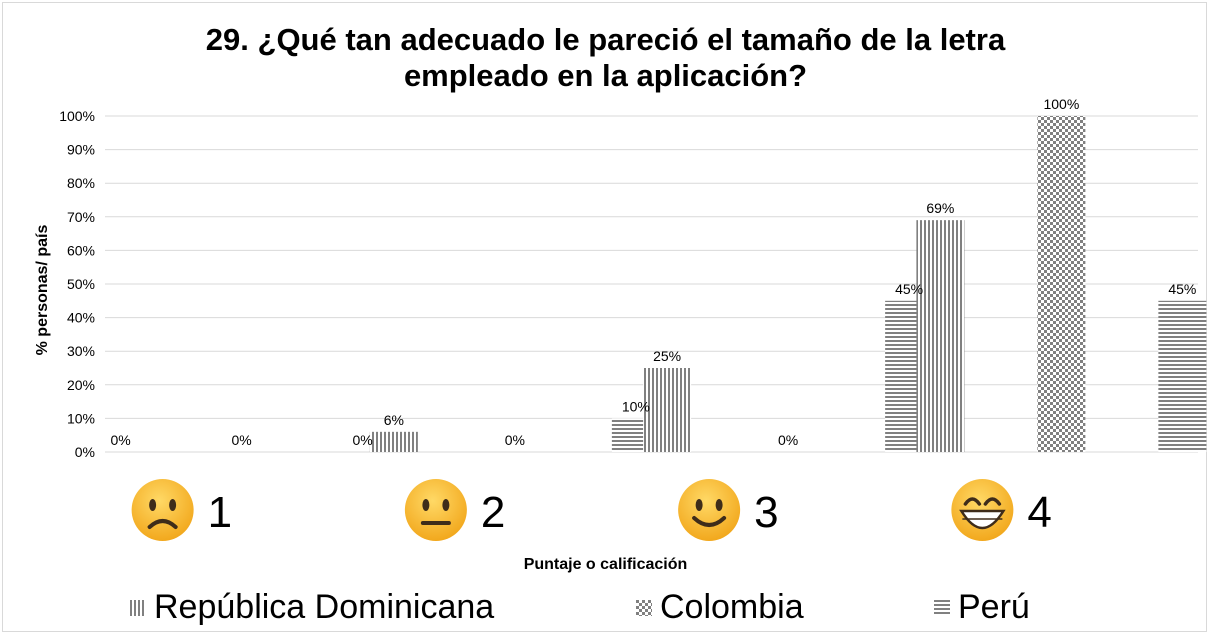 The height and width of the screenshot is (636, 1211). Describe the element at coordinates (77, 116) in the screenshot. I see `y-tick-label: 100%` at that location.